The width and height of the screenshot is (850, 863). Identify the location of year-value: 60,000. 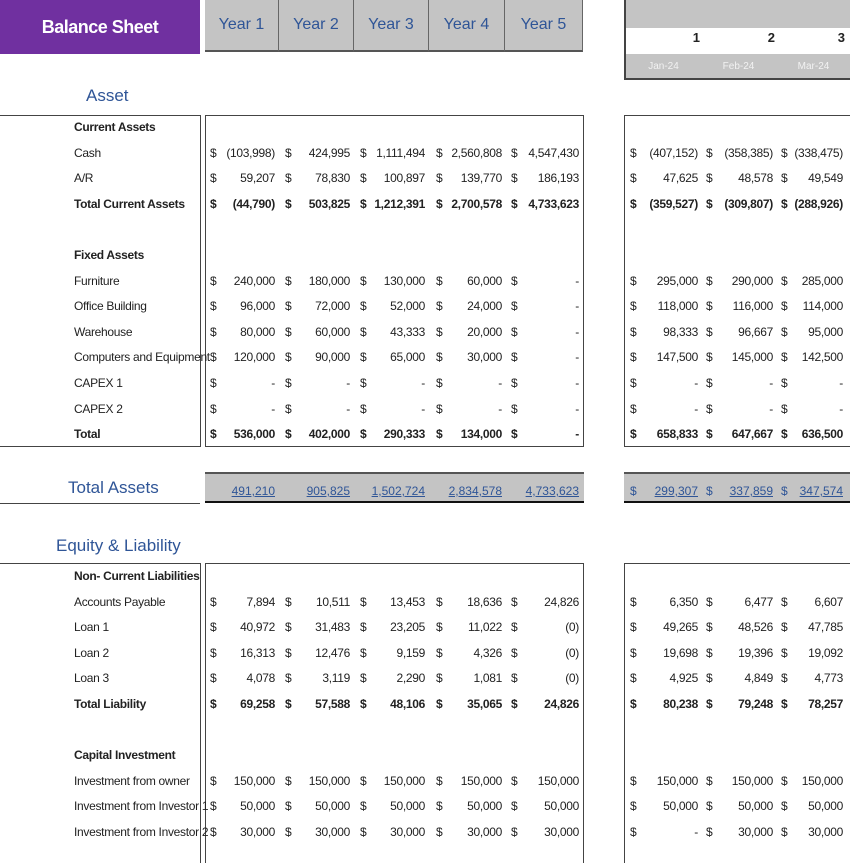
(332, 331).